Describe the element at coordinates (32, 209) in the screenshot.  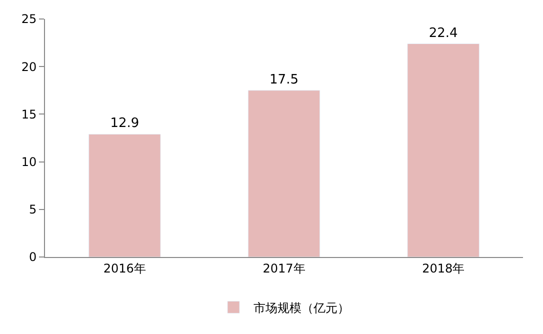
I see `y-tick-label: 5` at that location.